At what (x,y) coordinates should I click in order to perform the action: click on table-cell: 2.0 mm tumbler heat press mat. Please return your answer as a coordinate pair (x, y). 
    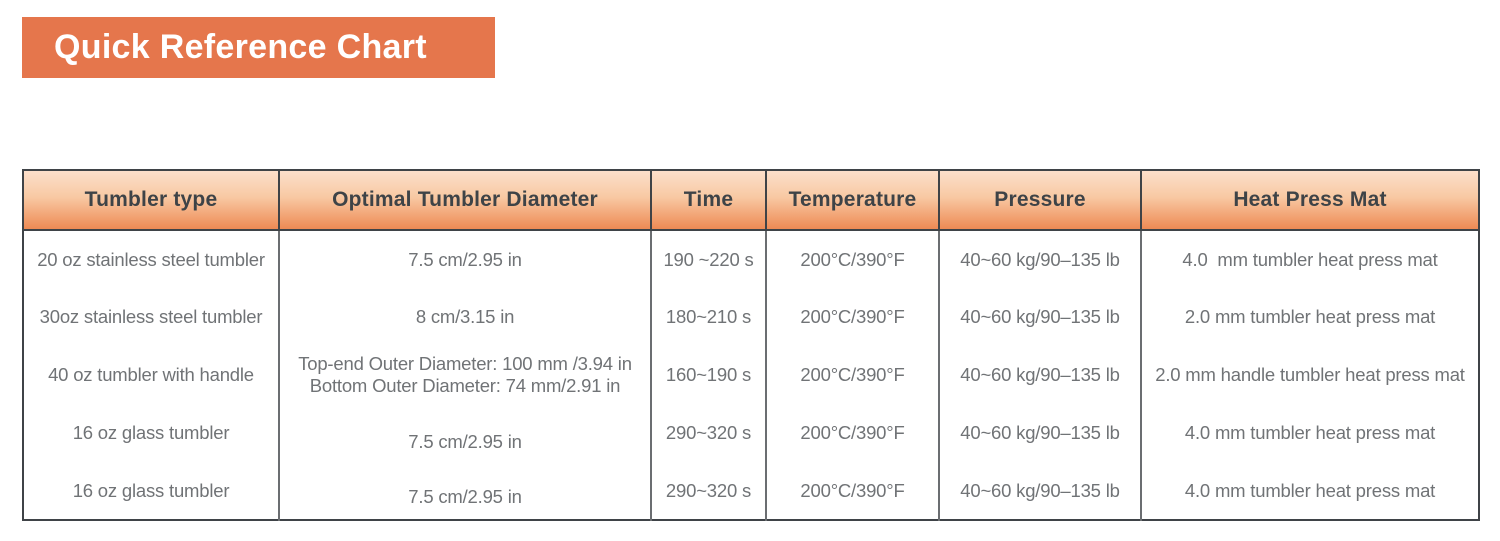
    Looking at the image, I should click on (1309, 317).